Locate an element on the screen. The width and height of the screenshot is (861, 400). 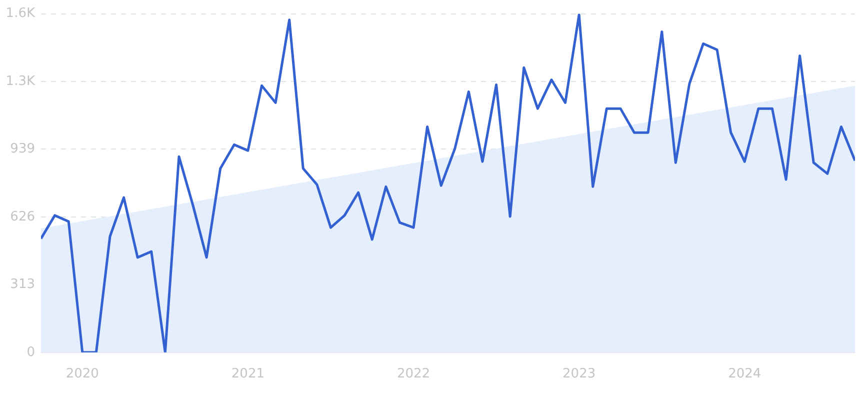
y-tick-label: 313 is located at coordinates (22, 284).